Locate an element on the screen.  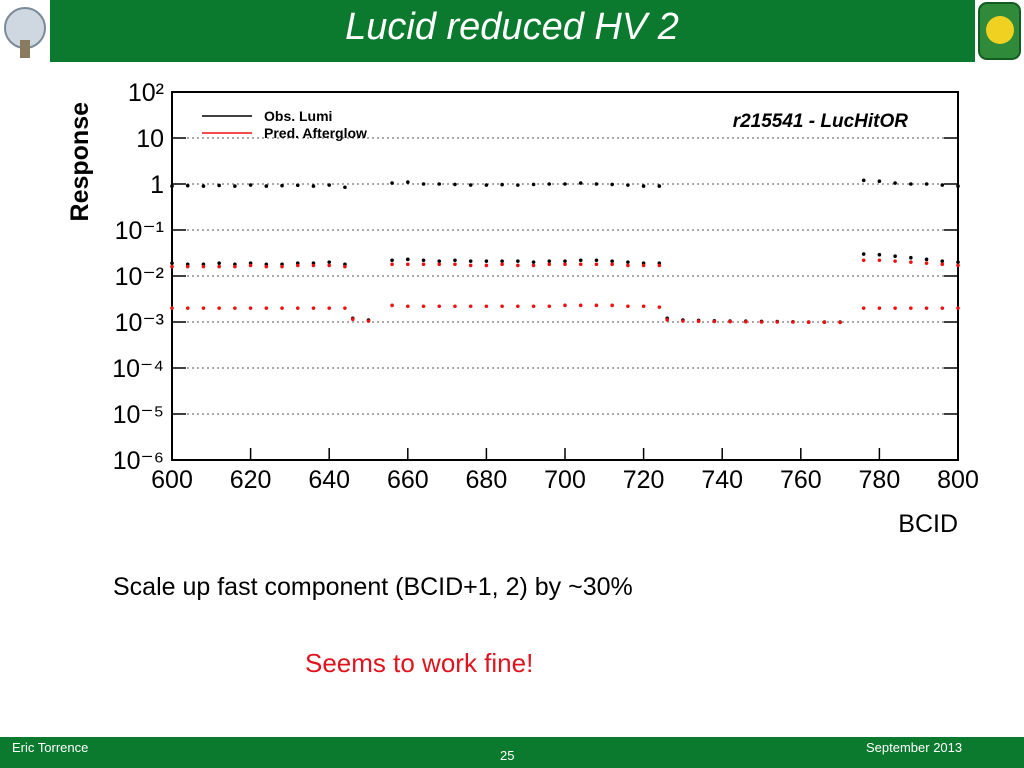
title-bar is located at coordinates (512, 31).